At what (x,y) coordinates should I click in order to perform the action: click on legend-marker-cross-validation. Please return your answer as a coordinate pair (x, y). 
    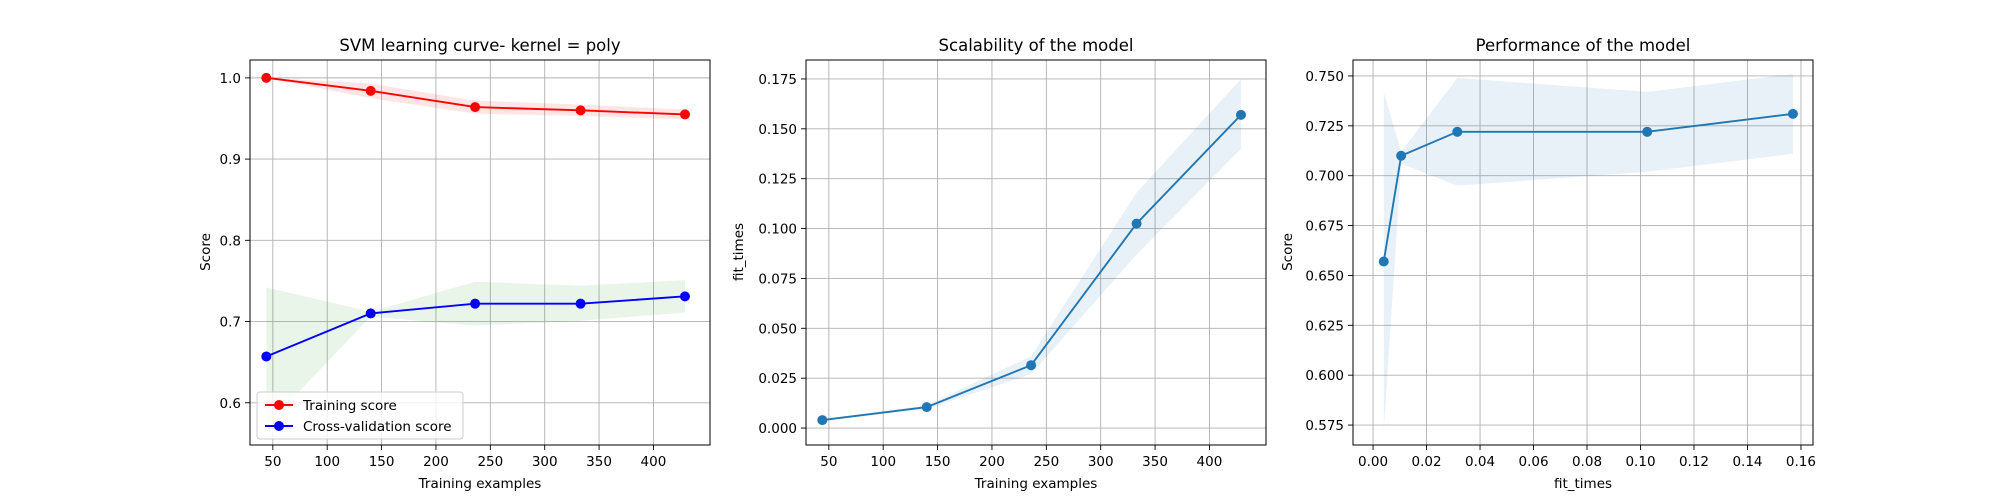
    Looking at the image, I should click on (279, 426).